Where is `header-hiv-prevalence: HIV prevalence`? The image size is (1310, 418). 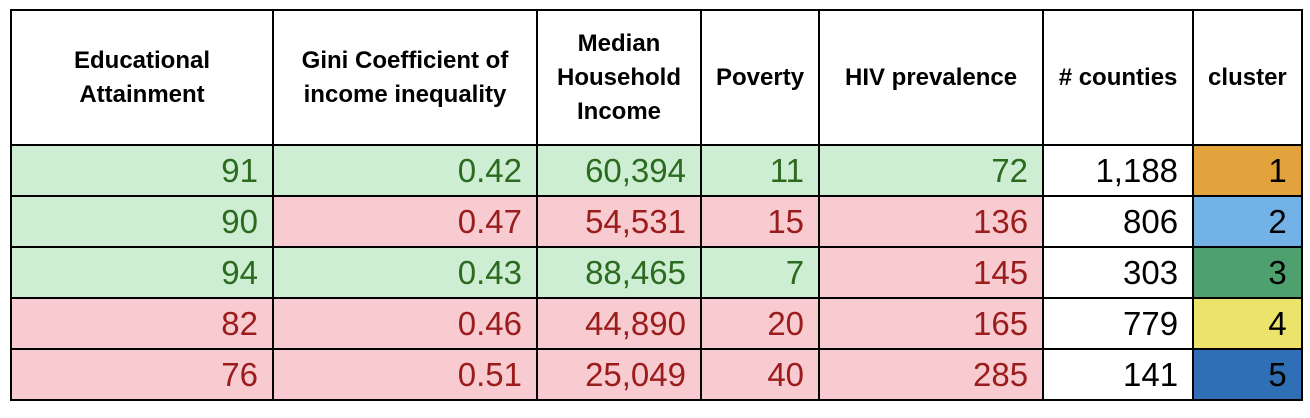
header-hiv-prevalence: HIV prevalence is located at coordinates (931, 77).